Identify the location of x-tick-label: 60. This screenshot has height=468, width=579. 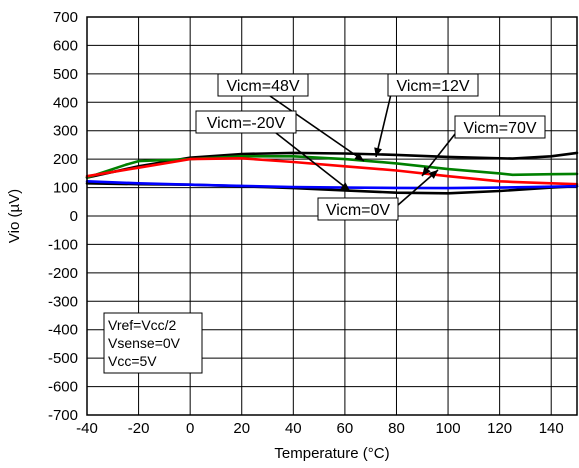
(345, 428).